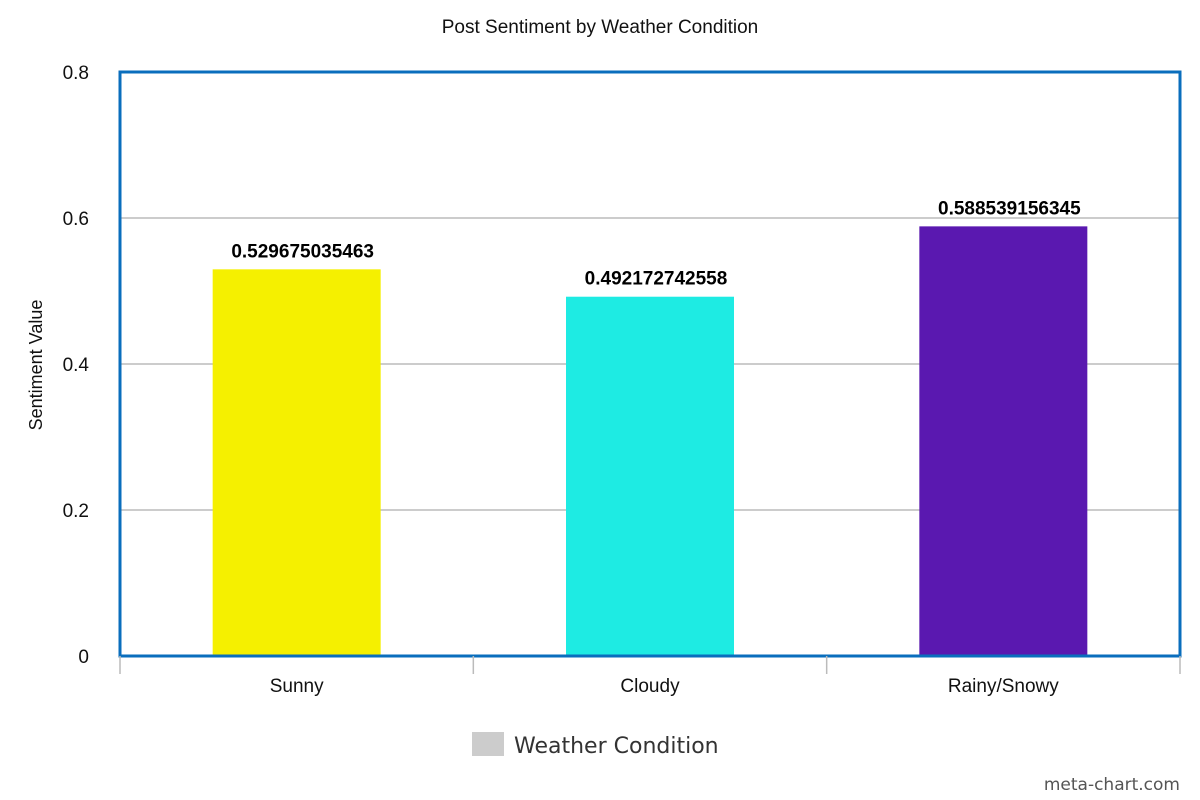 This screenshot has height=800, width=1200. I want to click on bar-sunny, so click(296, 462).